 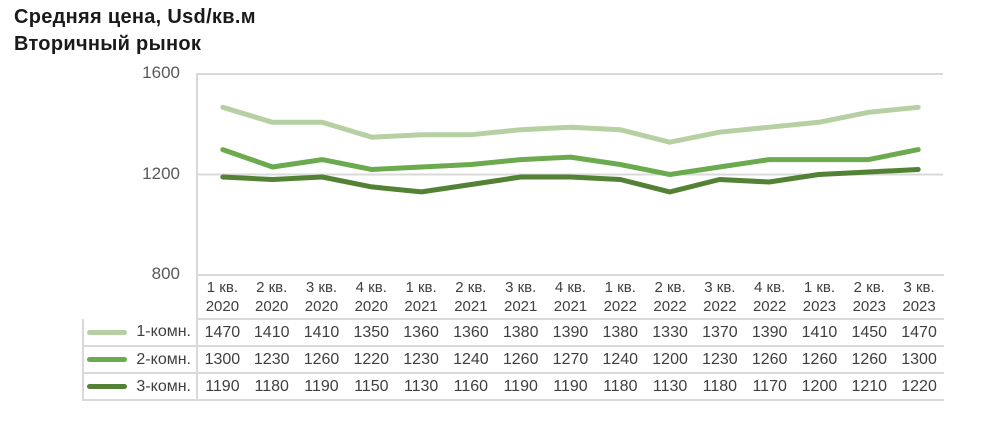 I want to click on legend-cell: 2-комн., so click(x=139, y=360).